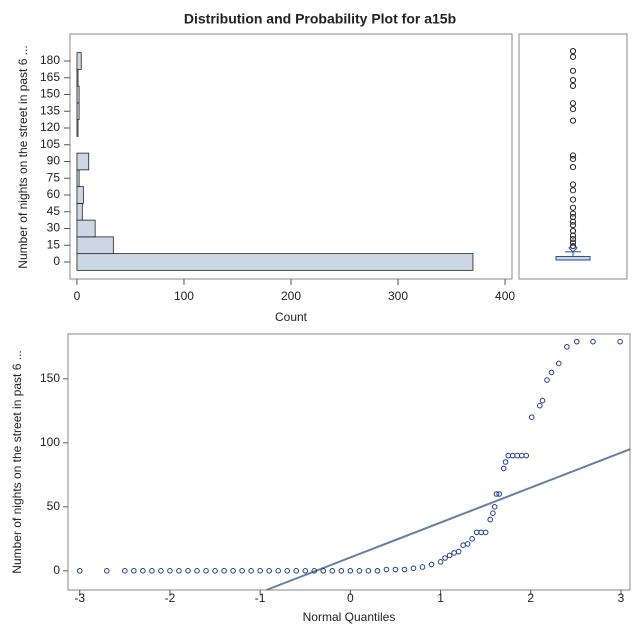  Describe the element at coordinates (54, 244) in the screenshot. I see `y-tick-label: 15` at that location.